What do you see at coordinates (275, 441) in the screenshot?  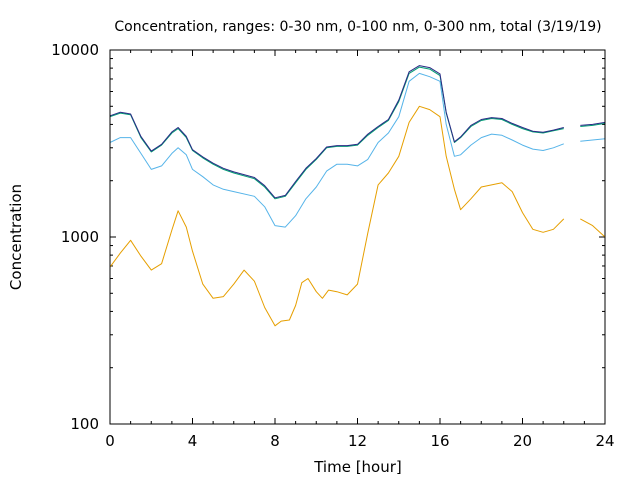 I see `x-tick-label: 8` at bounding box center [275, 441].